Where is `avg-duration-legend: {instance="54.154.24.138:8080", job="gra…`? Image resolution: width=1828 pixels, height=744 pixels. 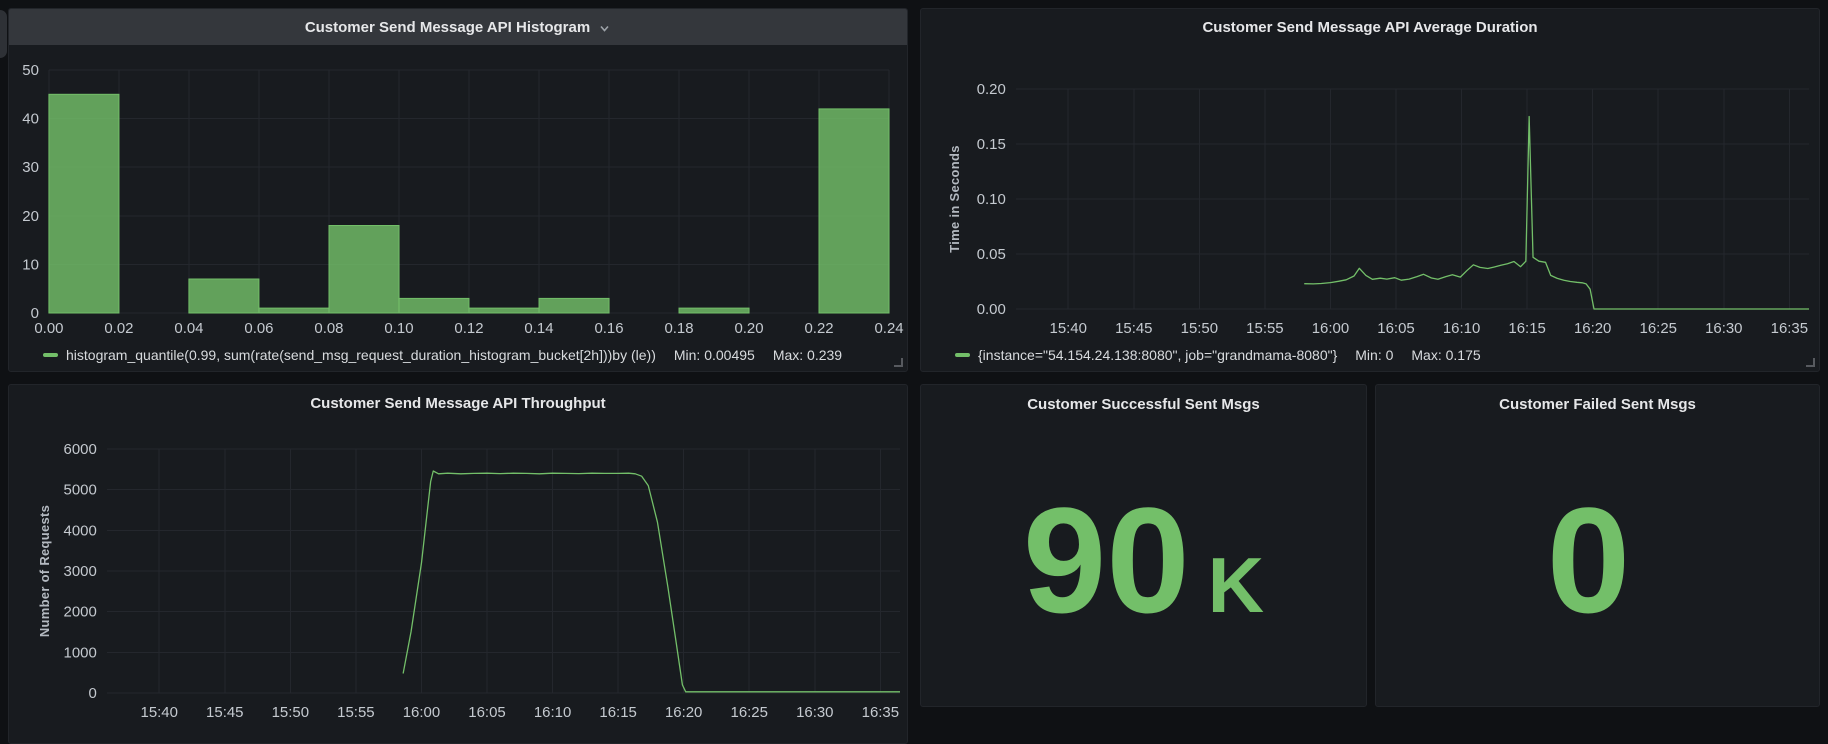
avg-duration-legend: {instance="54.154.24.138:8080", job="gra… is located at coordinates (1227, 355).